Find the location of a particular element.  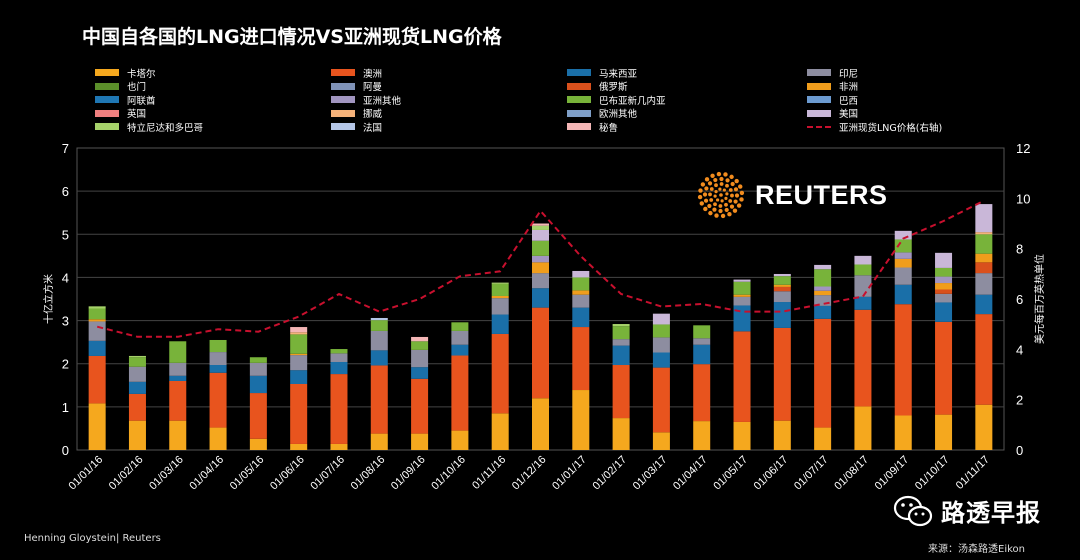

legend-label: 美国 is located at coordinates (849, 114).